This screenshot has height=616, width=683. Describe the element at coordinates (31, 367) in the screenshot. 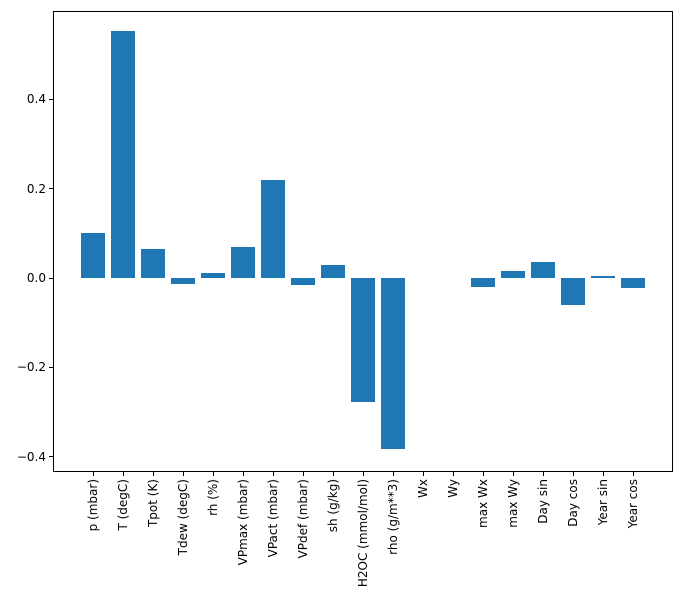

I see `y-tick-label: −0.2` at that location.